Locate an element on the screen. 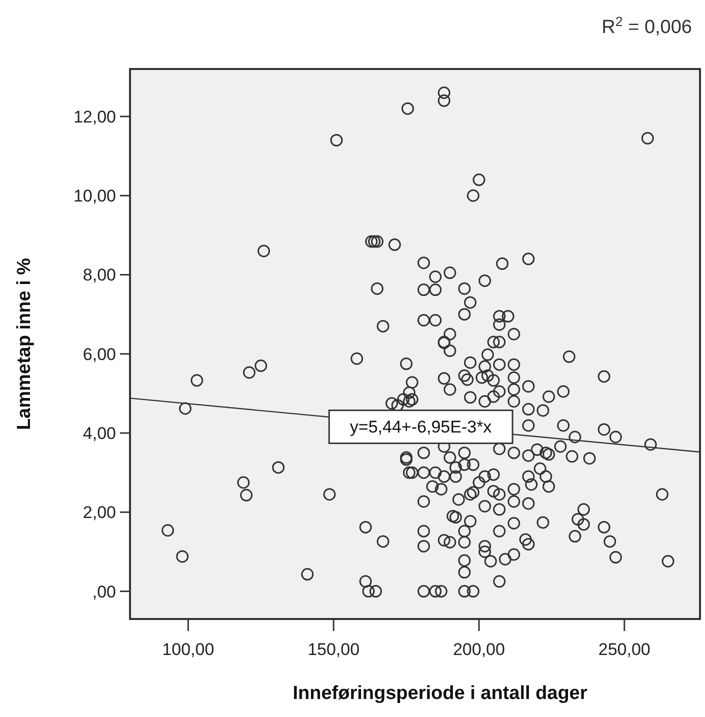 This screenshot has width=705, height=717. y-tick-label: 4,00 is located at coordinates (99, 433).